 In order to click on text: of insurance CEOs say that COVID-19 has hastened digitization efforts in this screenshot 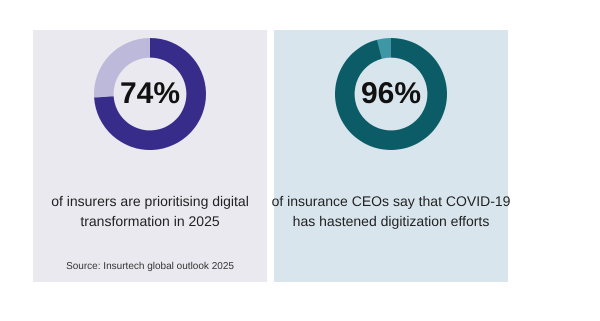, I will do `click(391, 211)`.